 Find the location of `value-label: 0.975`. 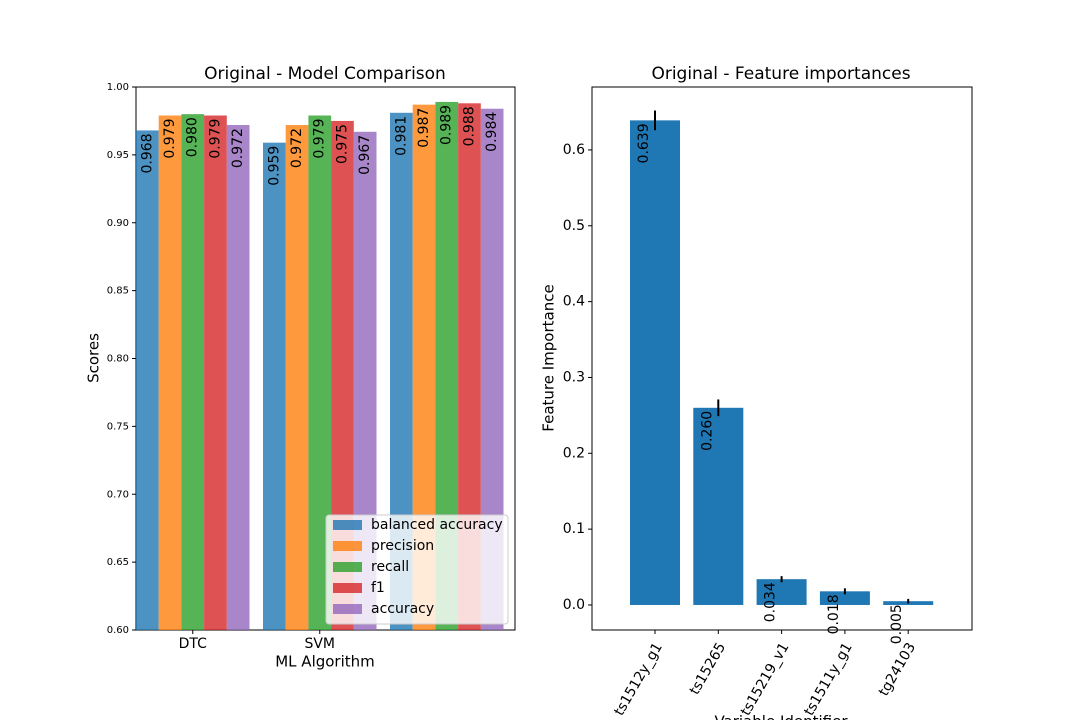

value-label: 0.975 is located at coordinates (342, 144).